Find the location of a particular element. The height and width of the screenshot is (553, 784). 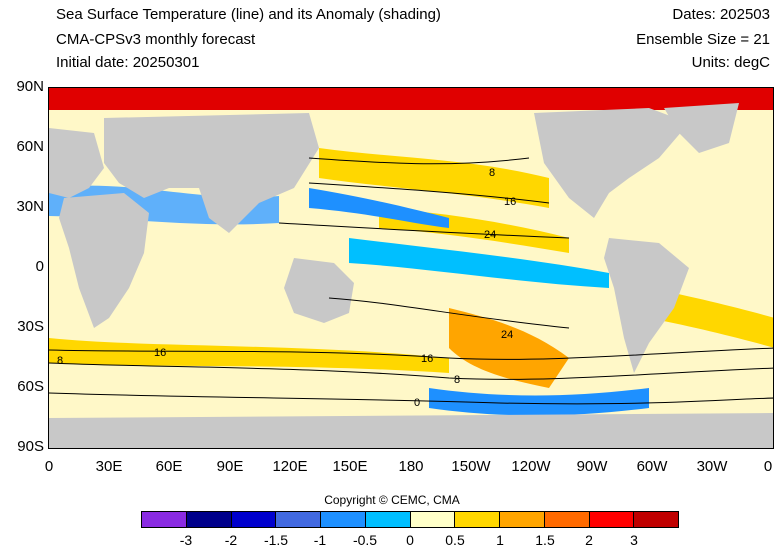

lat-label-eq: 0 is located at coordinates (39, 266).